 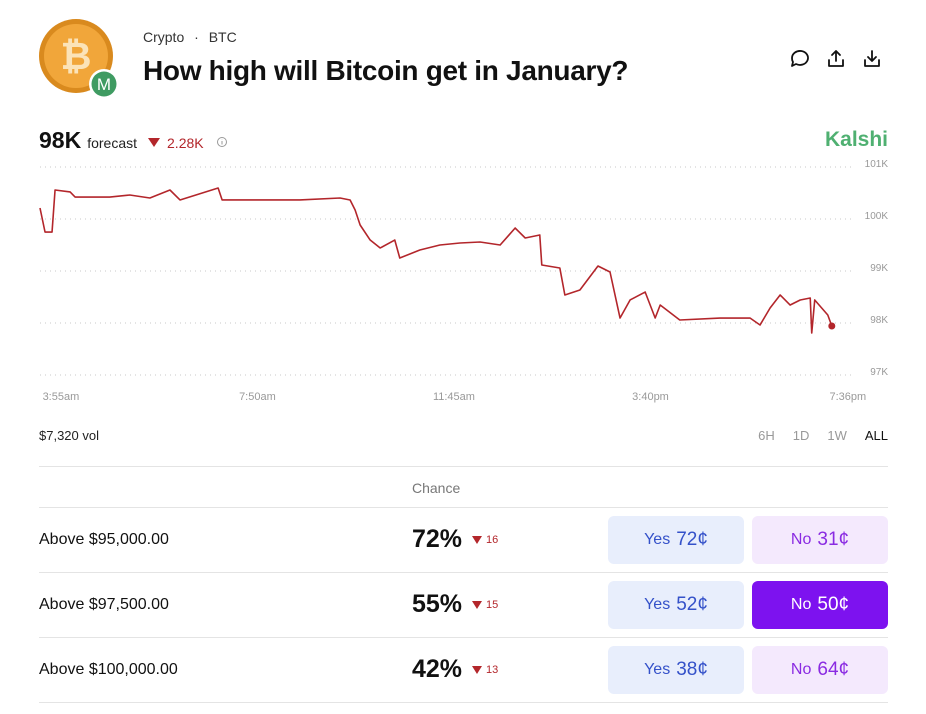 What do you see at coordinates (485, 540) in the screenshot?
I see `chance-change: 16` at bounding box center [485, 540].